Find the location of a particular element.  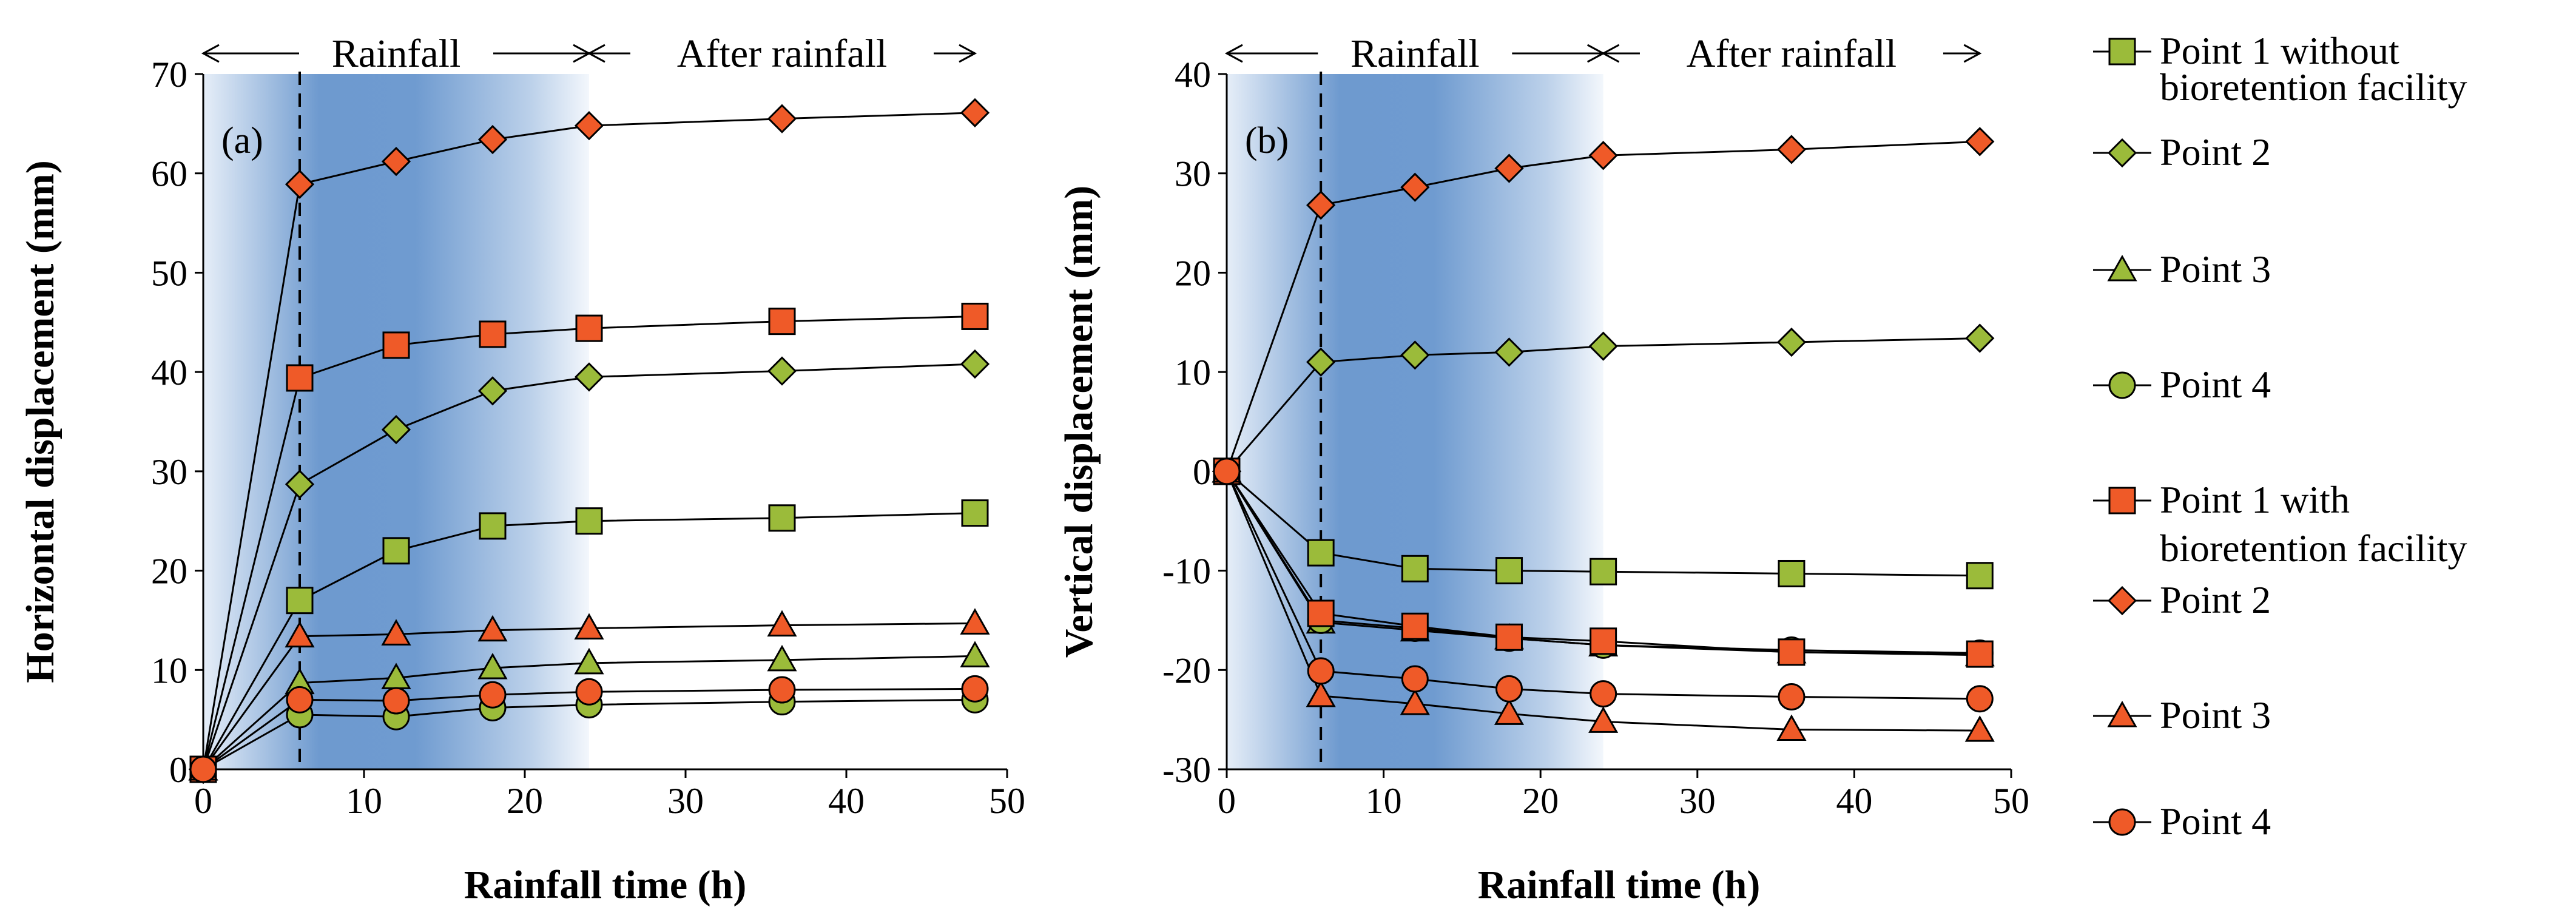

panel-label: (b) is located at coordinates (1267, 141).